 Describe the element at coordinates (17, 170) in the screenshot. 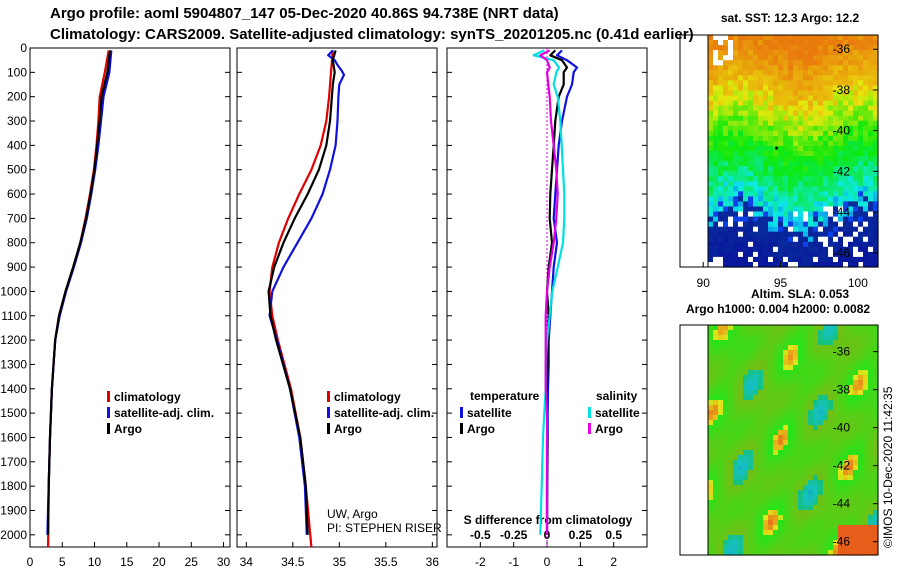

I see `depth-tick-label: 500` at that location.